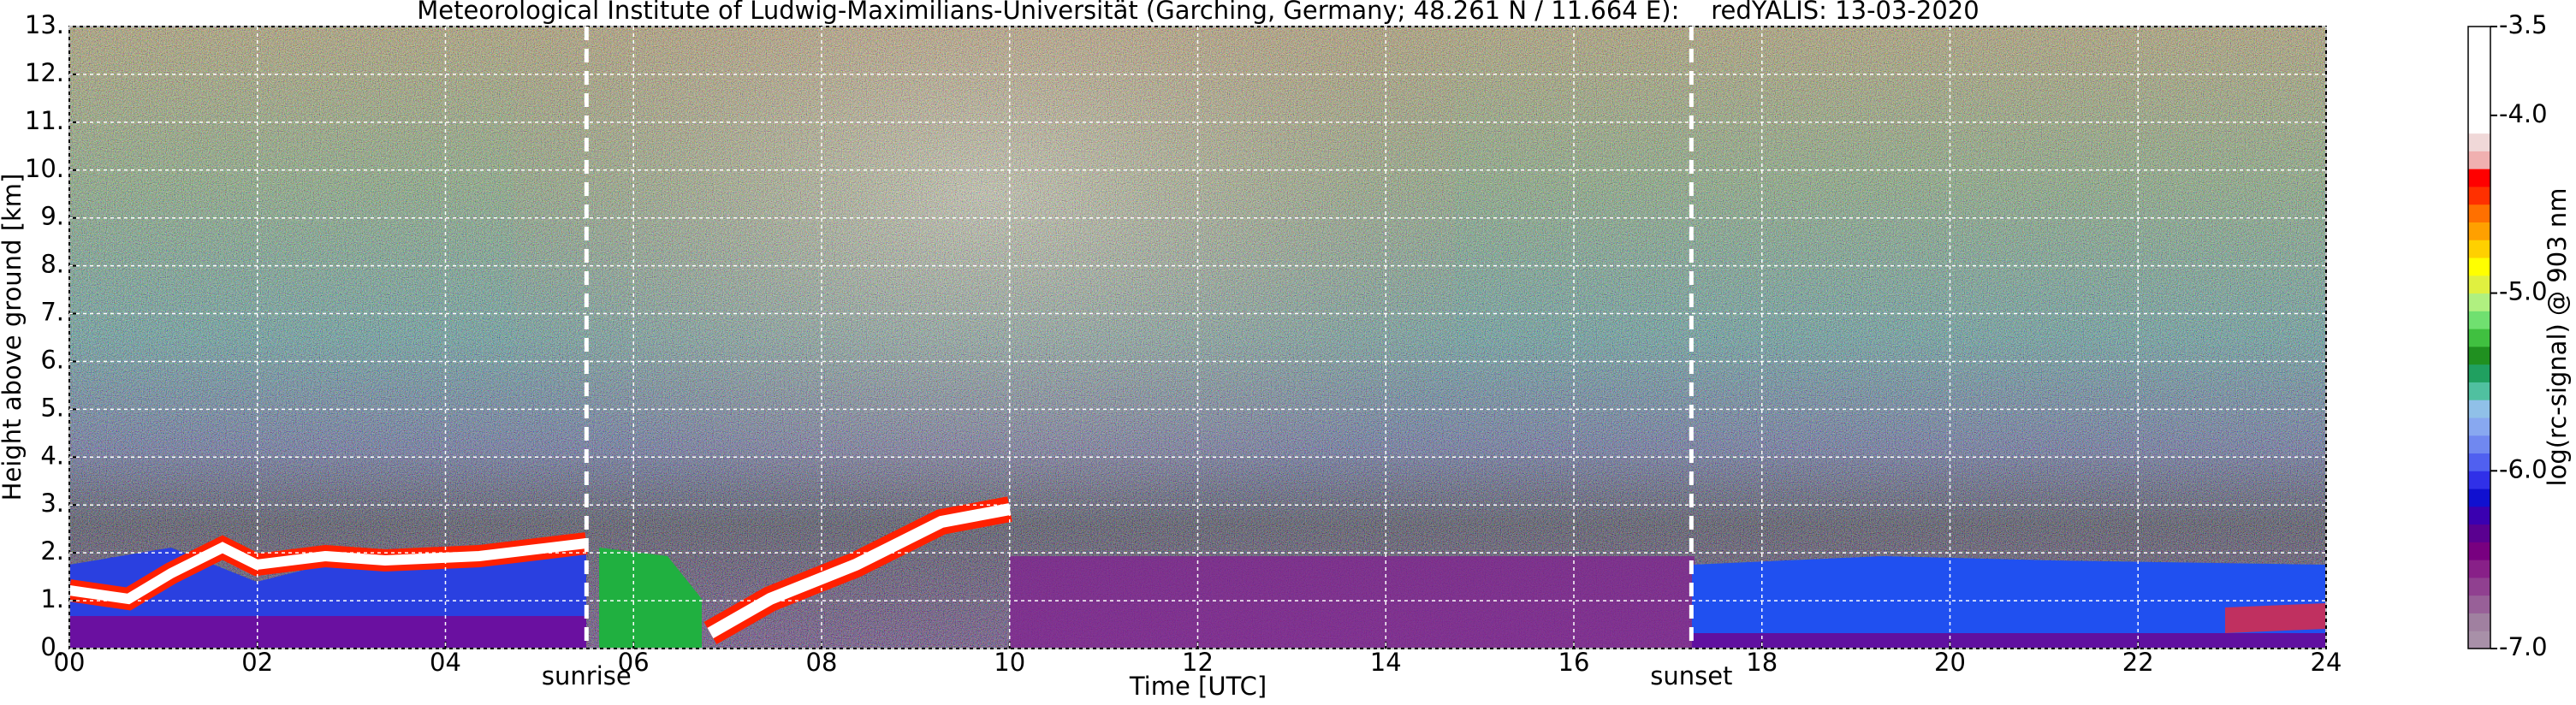  What do you see at coordinates (1386, 662) in the screenshot?
I see `x-tick-label: 14` at bounding box center [1386, 662].